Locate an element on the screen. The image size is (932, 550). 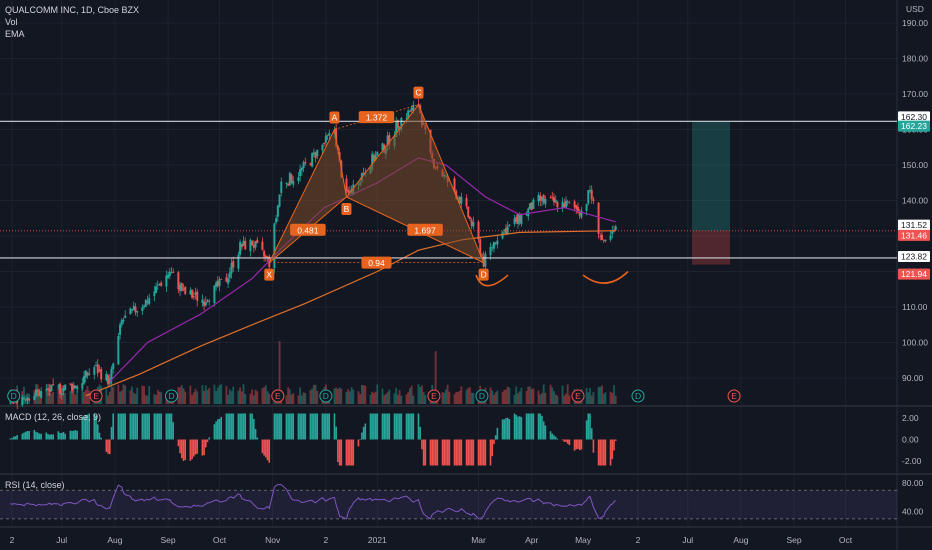
pattern-ratio-label: 1.372 is located at coordinates (377, 118).